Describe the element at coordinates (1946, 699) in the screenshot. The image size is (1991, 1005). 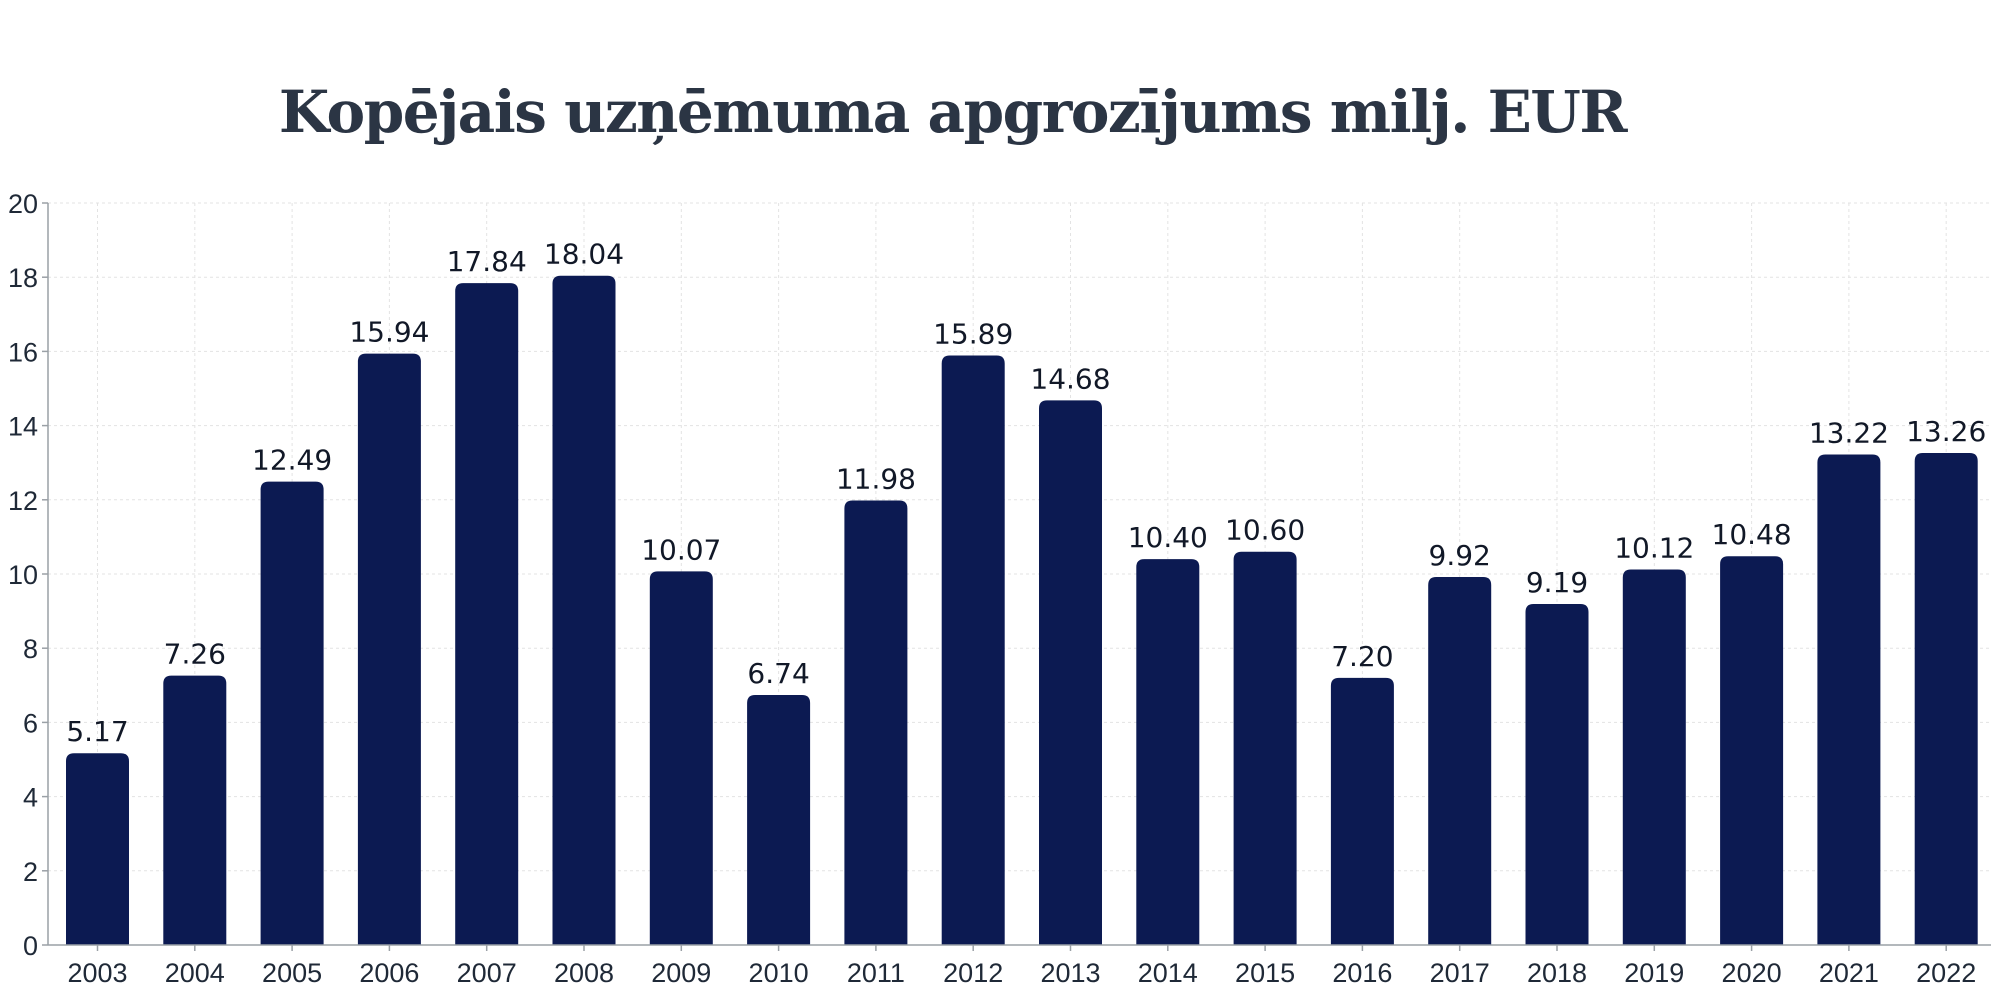
I see `bar-2022` at that location.